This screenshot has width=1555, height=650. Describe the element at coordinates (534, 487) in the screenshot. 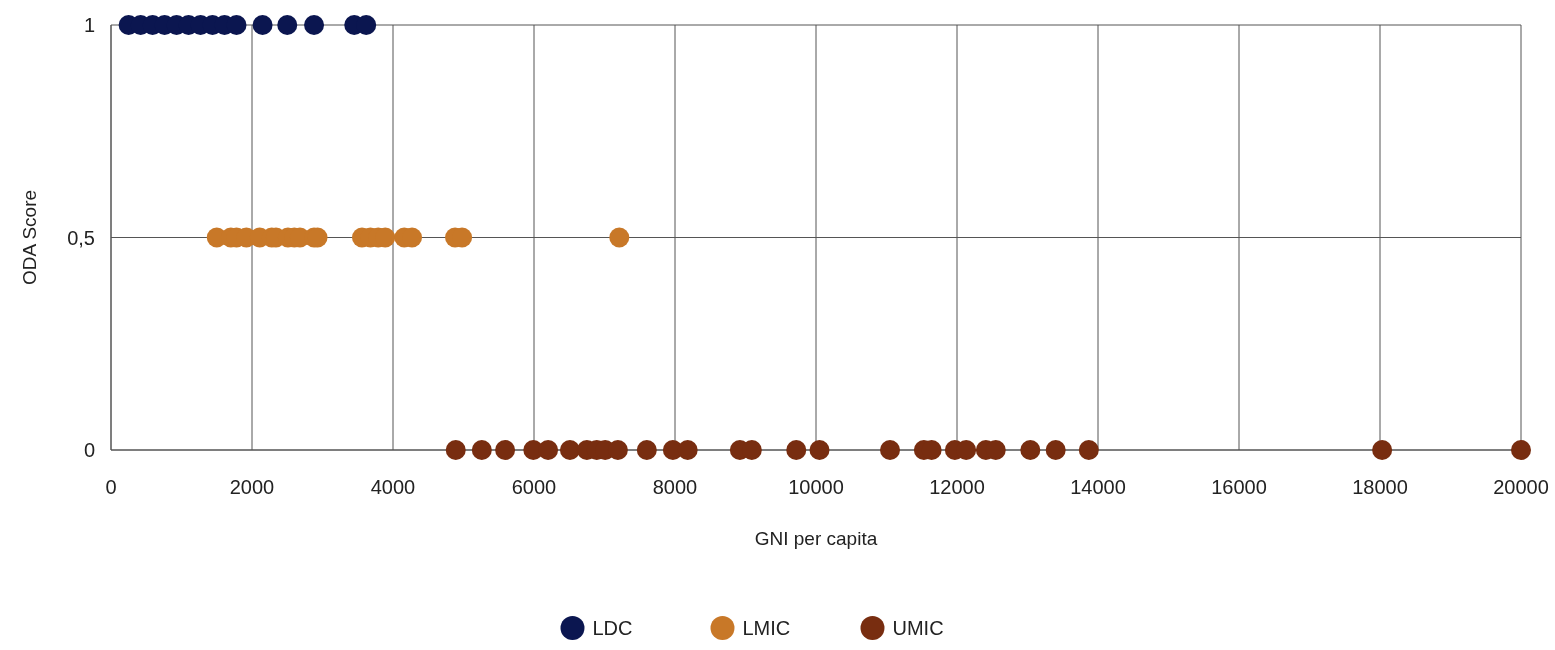

I see `x-tick-label: 6000` at that location.